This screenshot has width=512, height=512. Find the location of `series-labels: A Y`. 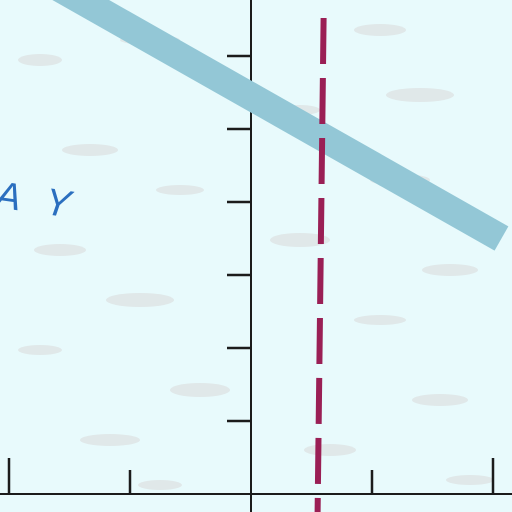

series-labels: A Y is located at coordinates (40, 200).